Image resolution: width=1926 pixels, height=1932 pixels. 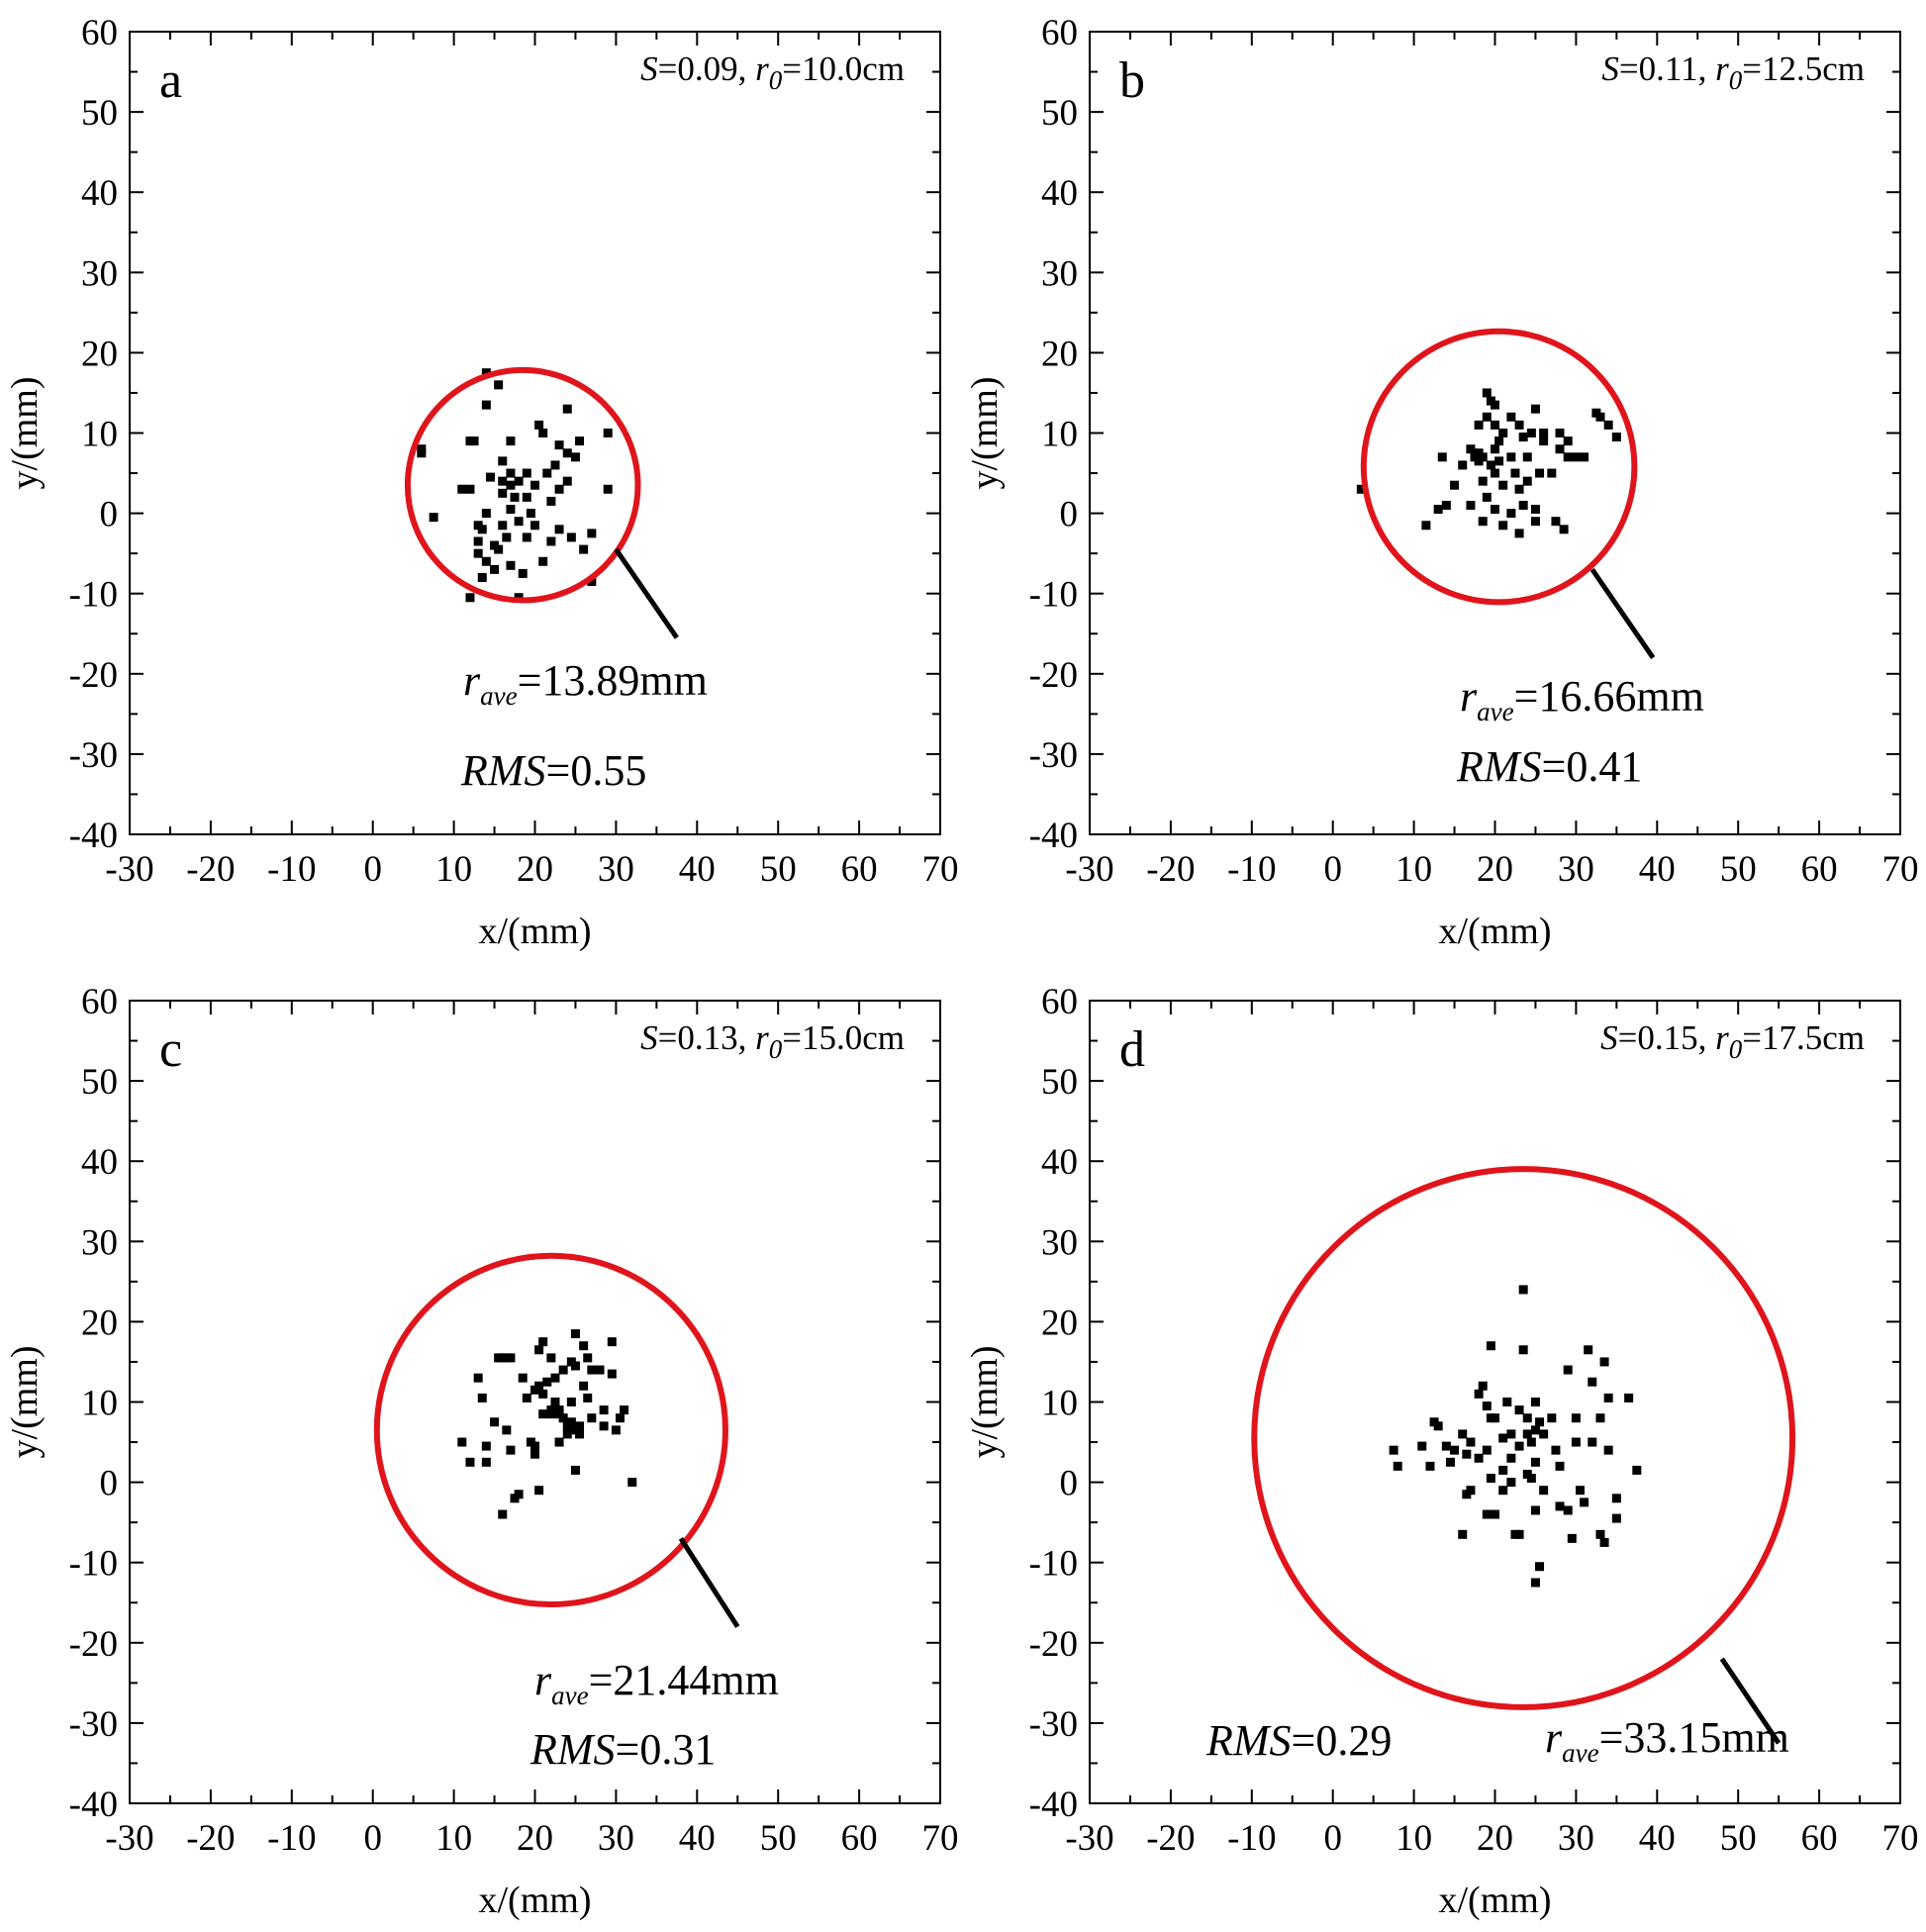 What do you see at coordinates (1059, 1162) in the screenshot?
I see `y-tick-label: 40` at bounding box center [1059, 1162].